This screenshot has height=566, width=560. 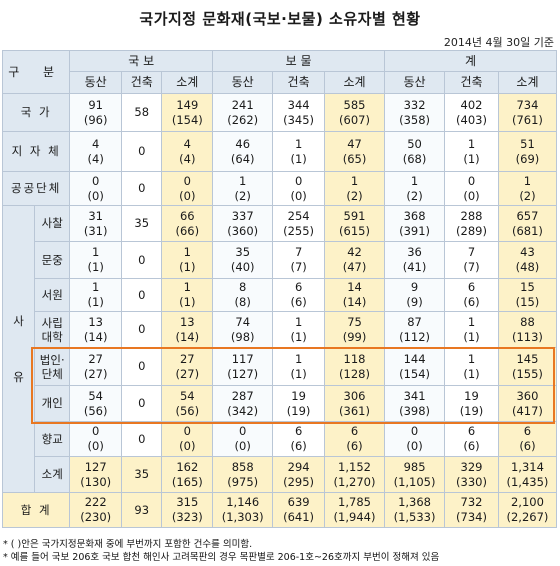 I want to click on cell-count: 1,785, so click(x=354, y=502).